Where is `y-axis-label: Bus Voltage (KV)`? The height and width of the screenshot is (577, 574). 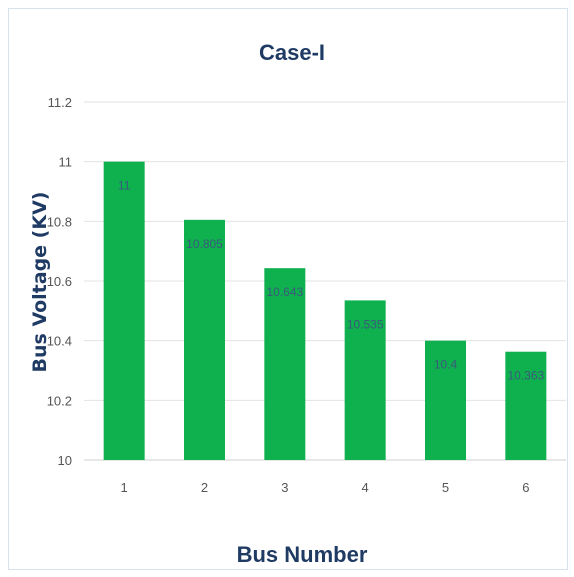
y-axis-label: Bus Voltage (KV) is located at coordinates (40, 282).